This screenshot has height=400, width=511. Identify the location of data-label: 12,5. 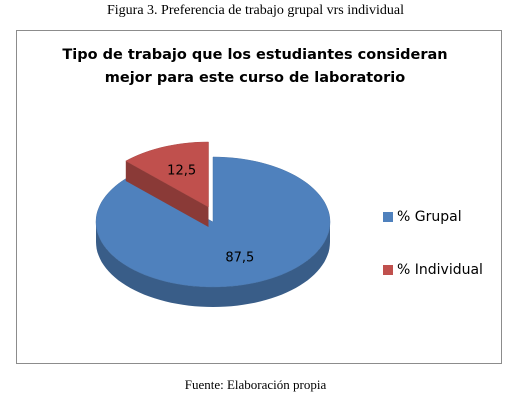
(181, 170).